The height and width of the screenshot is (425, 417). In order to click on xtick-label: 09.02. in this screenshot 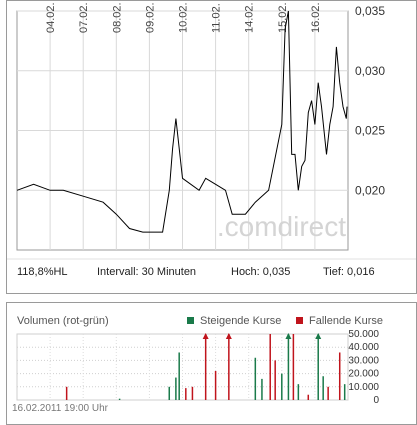, I will do `click(150, 17)`.